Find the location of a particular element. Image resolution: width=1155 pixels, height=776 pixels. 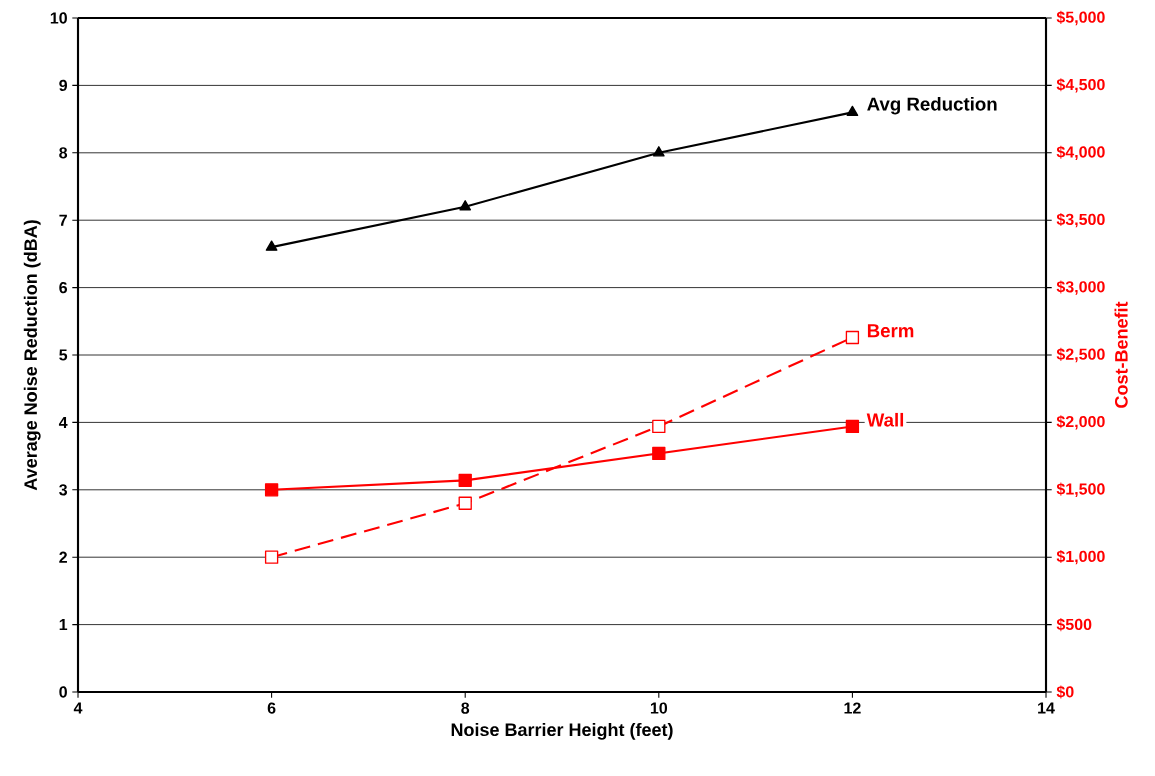

y2-tick-label: $5,000 is located at coordinates (1080, 18).